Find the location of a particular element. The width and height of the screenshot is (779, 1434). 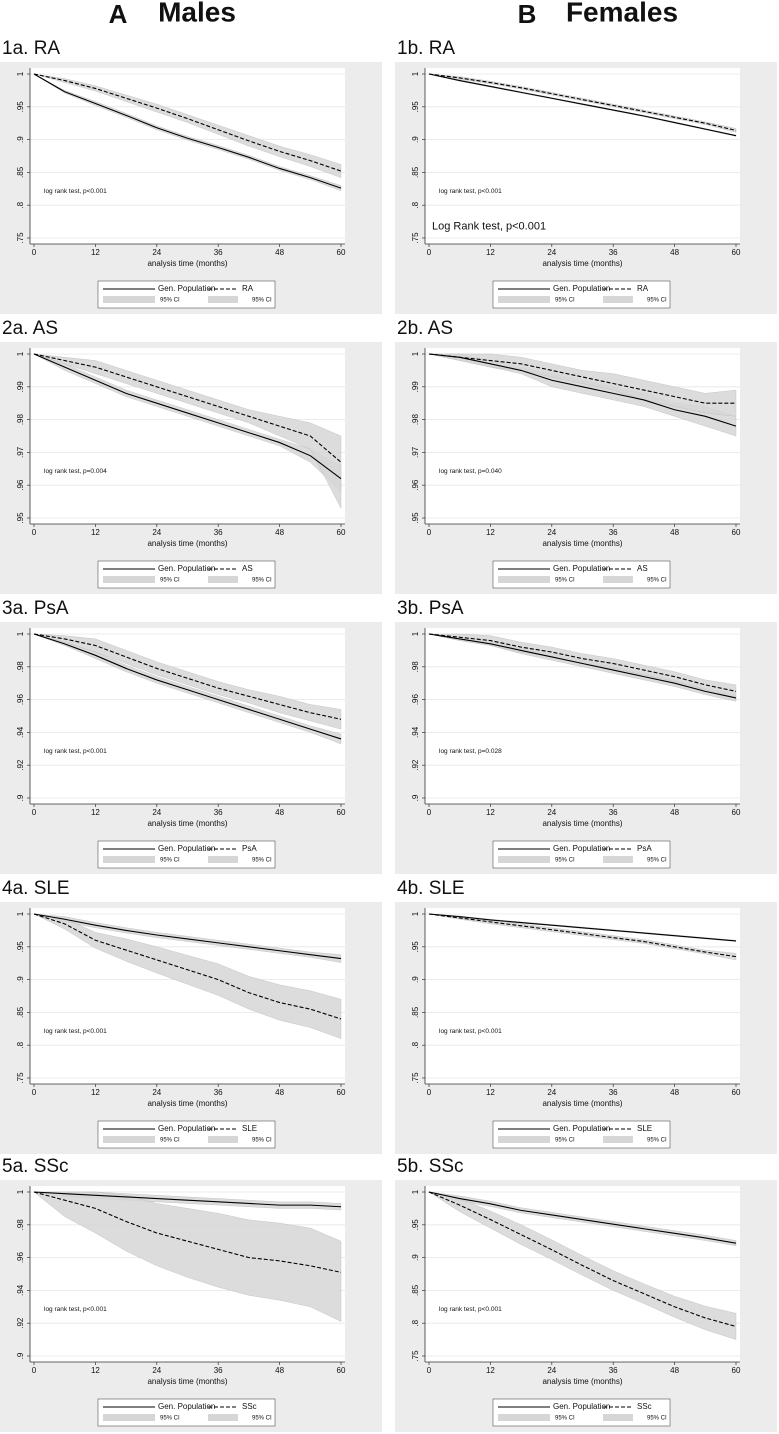

panel-title: 2a. AS is located at coordinates (30, 328).